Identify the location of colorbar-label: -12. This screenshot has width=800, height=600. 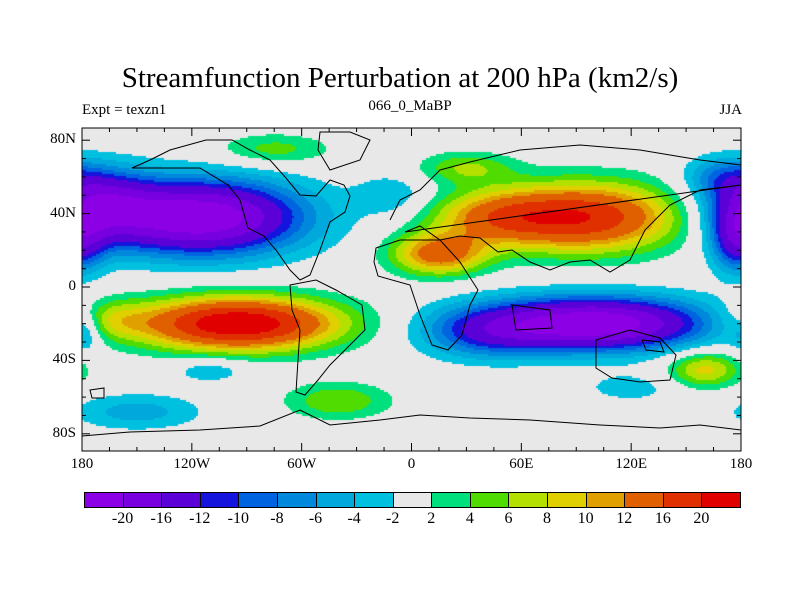
(200, 518).